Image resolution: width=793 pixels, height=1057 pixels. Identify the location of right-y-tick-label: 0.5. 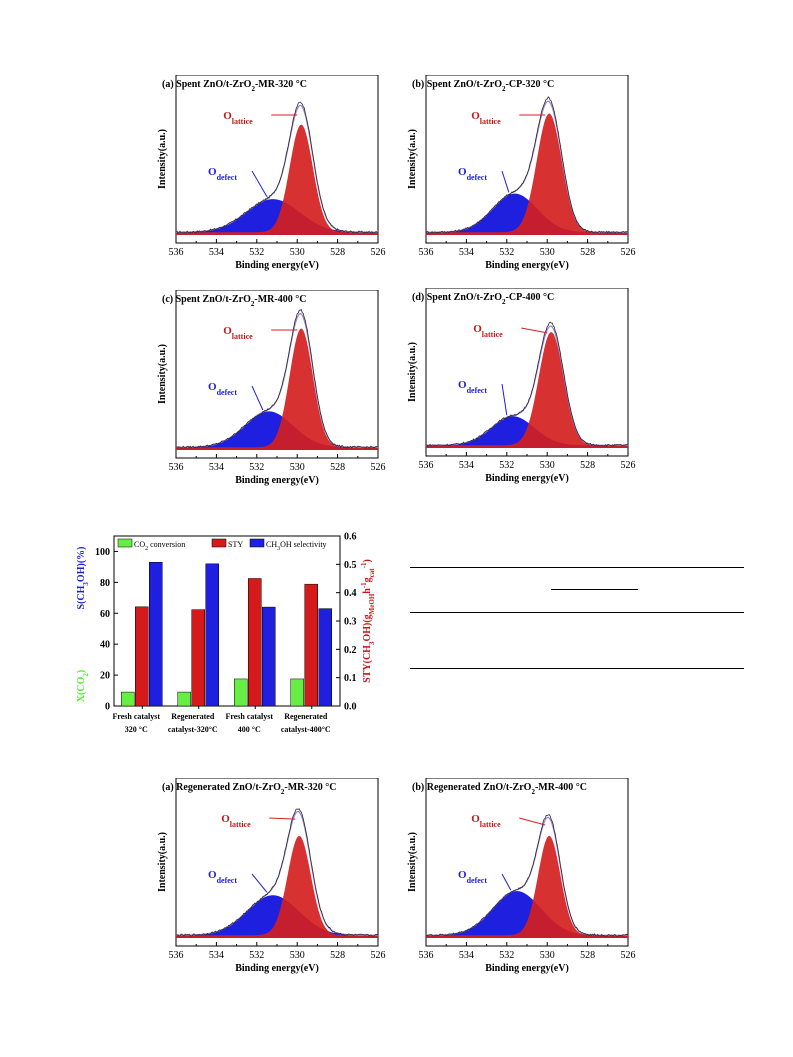
(350, 565).